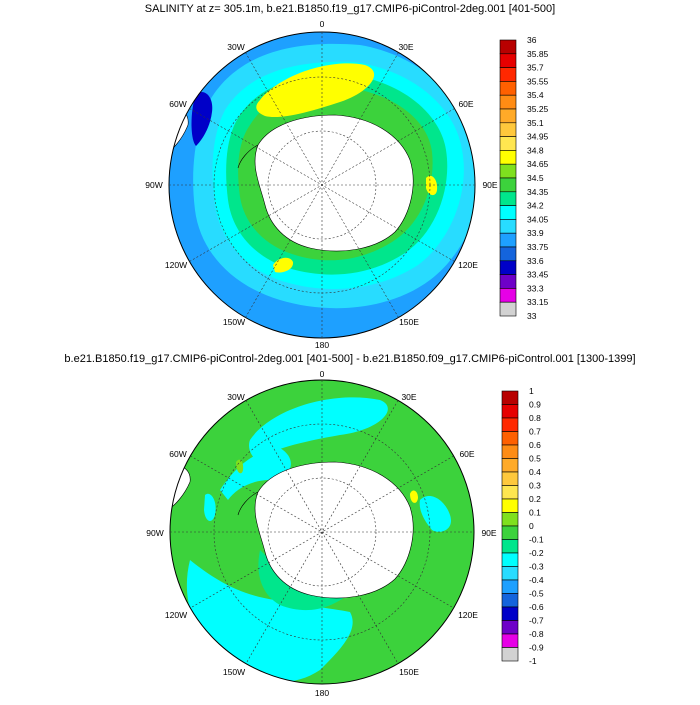 The width and height of the screenshot is (700, 705). What do you see at coordinates (538, 219) in the screenshot?
I see `colorbar-label: 34.05` at bounding box center [538, 219].